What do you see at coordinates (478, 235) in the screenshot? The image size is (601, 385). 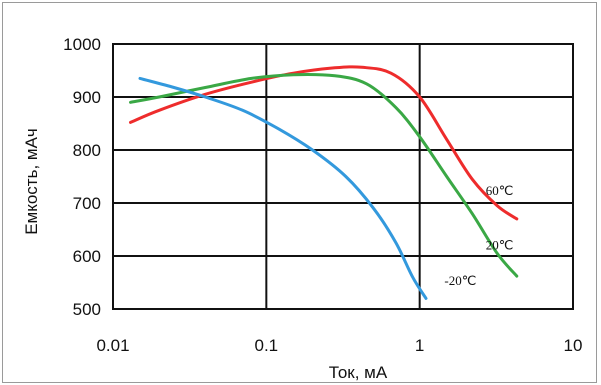 I see `series-annotations: 60℃ 20℃ -20℃` at bounding box center [478, 235].